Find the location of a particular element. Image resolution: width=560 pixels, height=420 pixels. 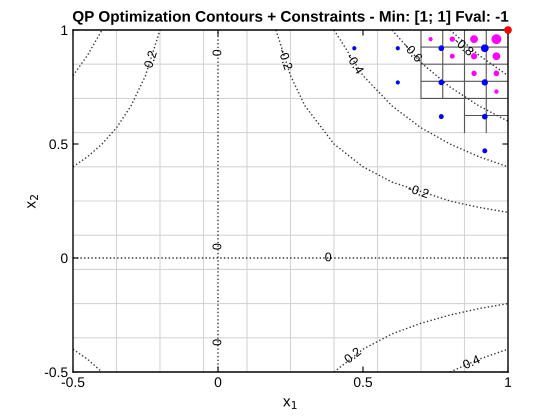

x-tick-label: 0.5 is located at coordinates (363, 382).